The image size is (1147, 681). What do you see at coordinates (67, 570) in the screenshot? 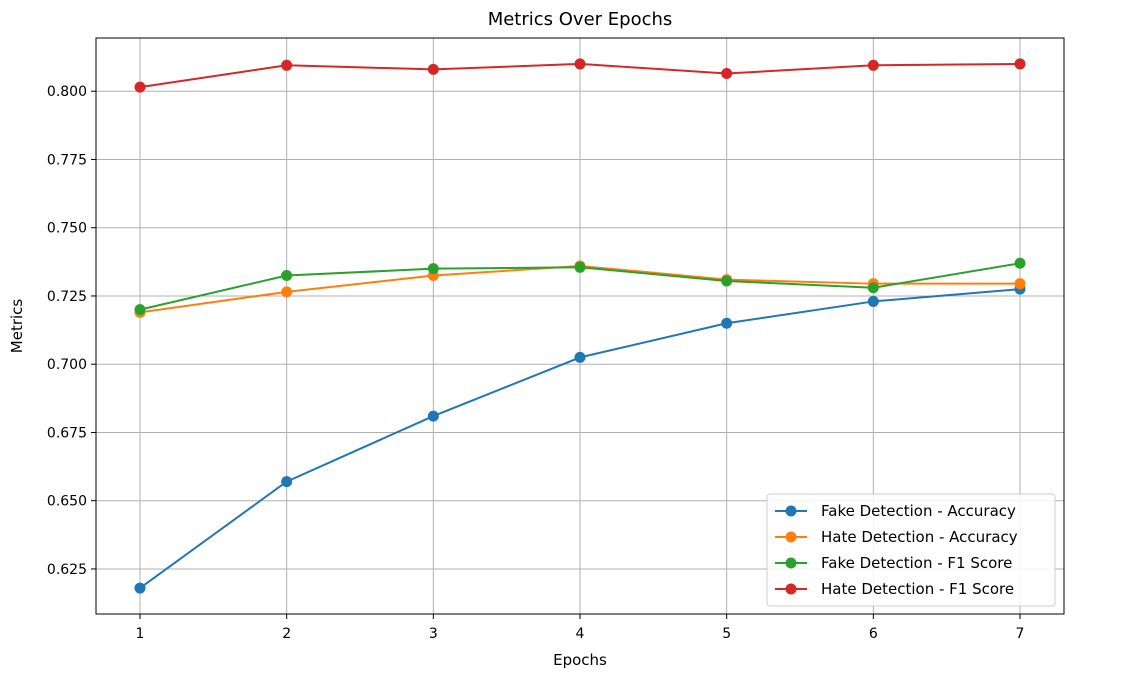
I see `y-tick-label: 0.625` at bounding box center [67, 570].